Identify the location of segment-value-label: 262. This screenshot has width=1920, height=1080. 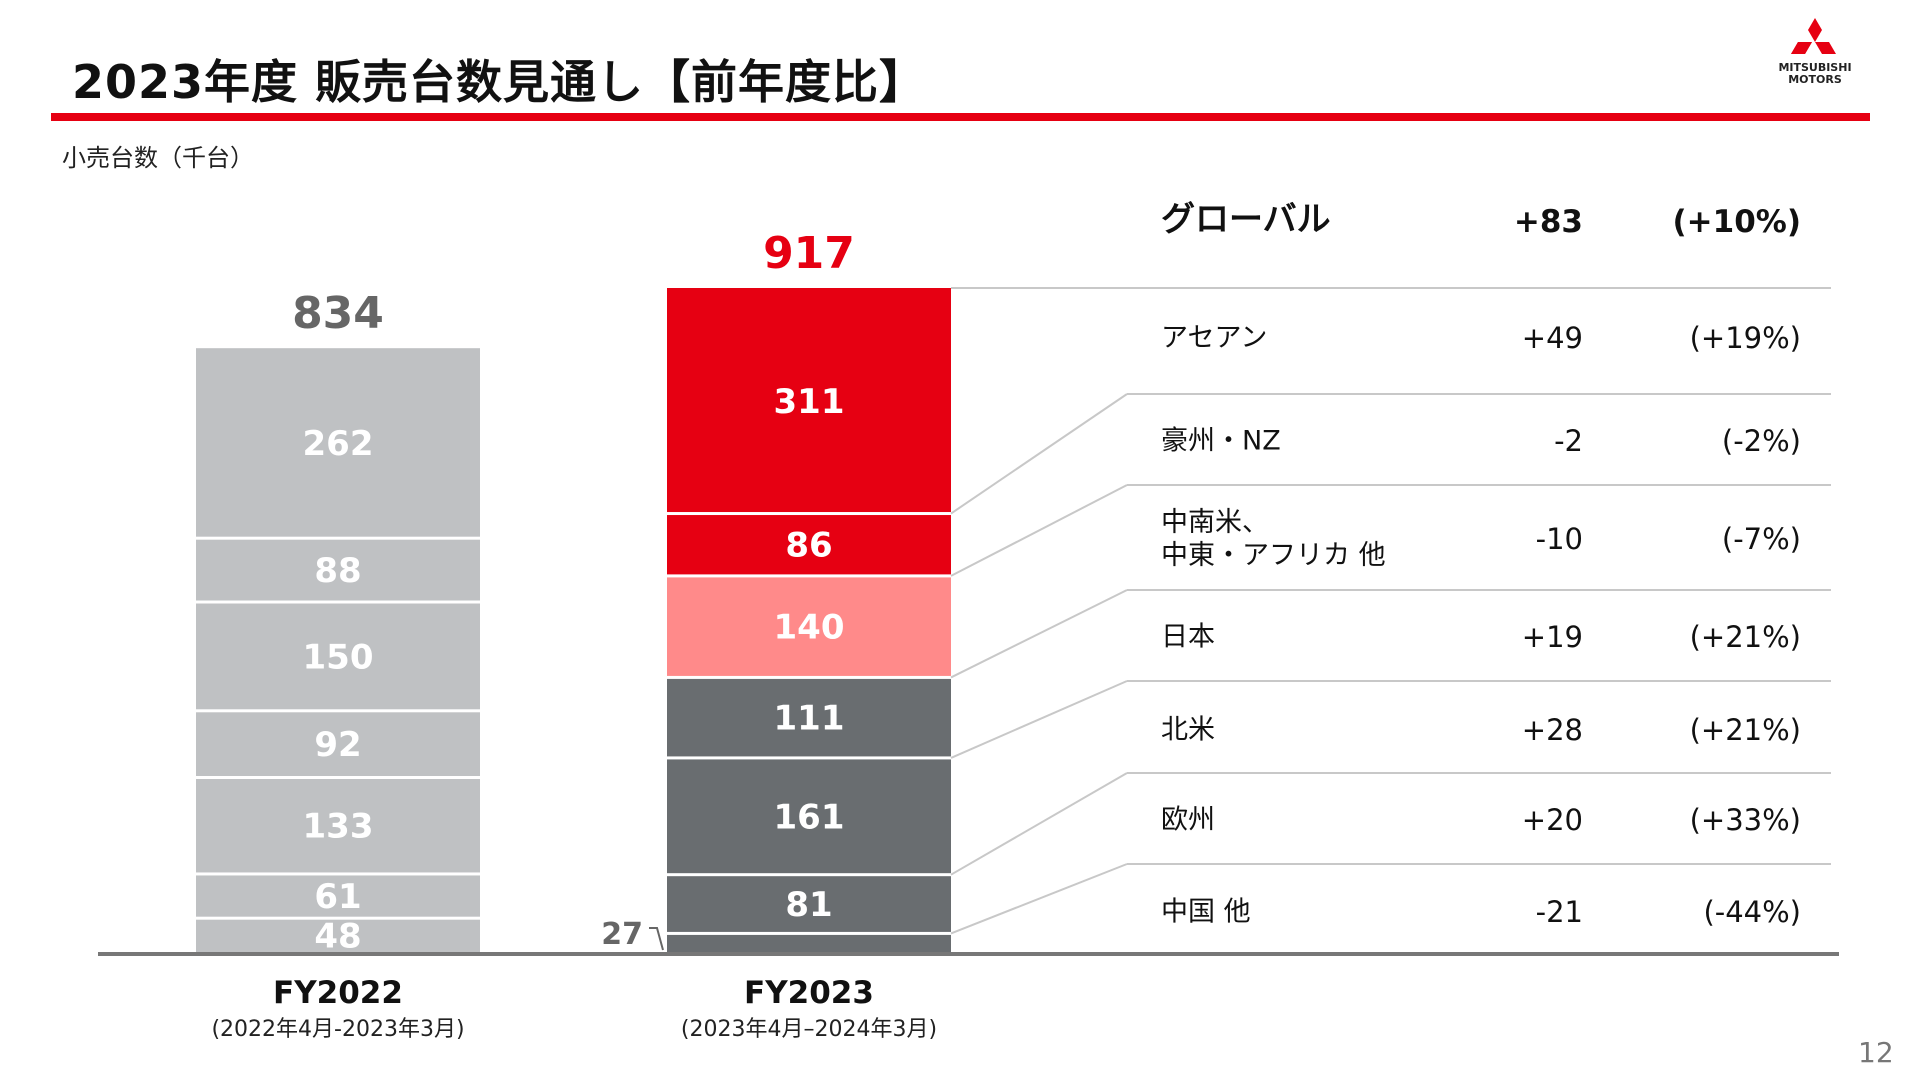
(338, 444).